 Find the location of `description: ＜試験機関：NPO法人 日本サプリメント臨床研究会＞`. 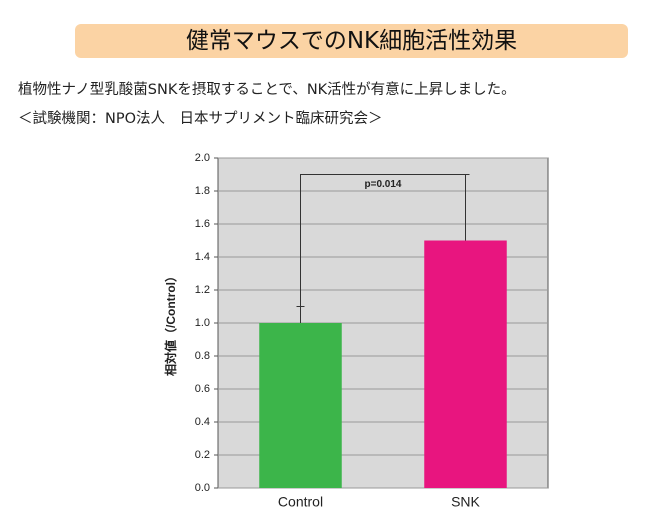

description: ＜試験機関：NPO法人 日本サプリメント臨床研究会＞ is located at coordinates (200, 119).